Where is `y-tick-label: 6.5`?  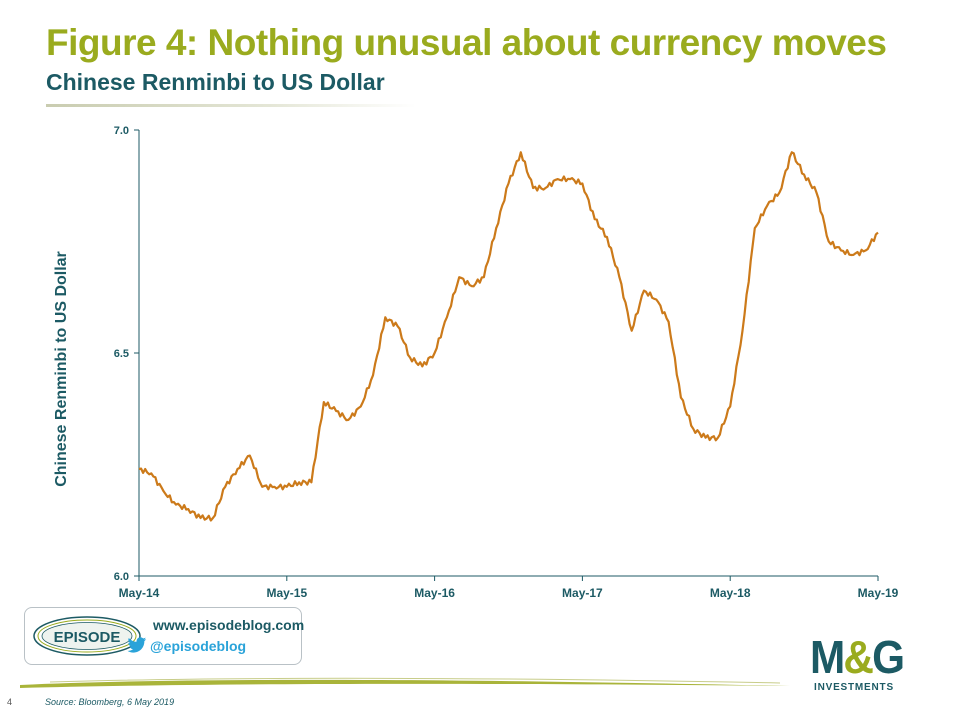
y-tick-label: 6.5 is located at coordinates (121, 354).